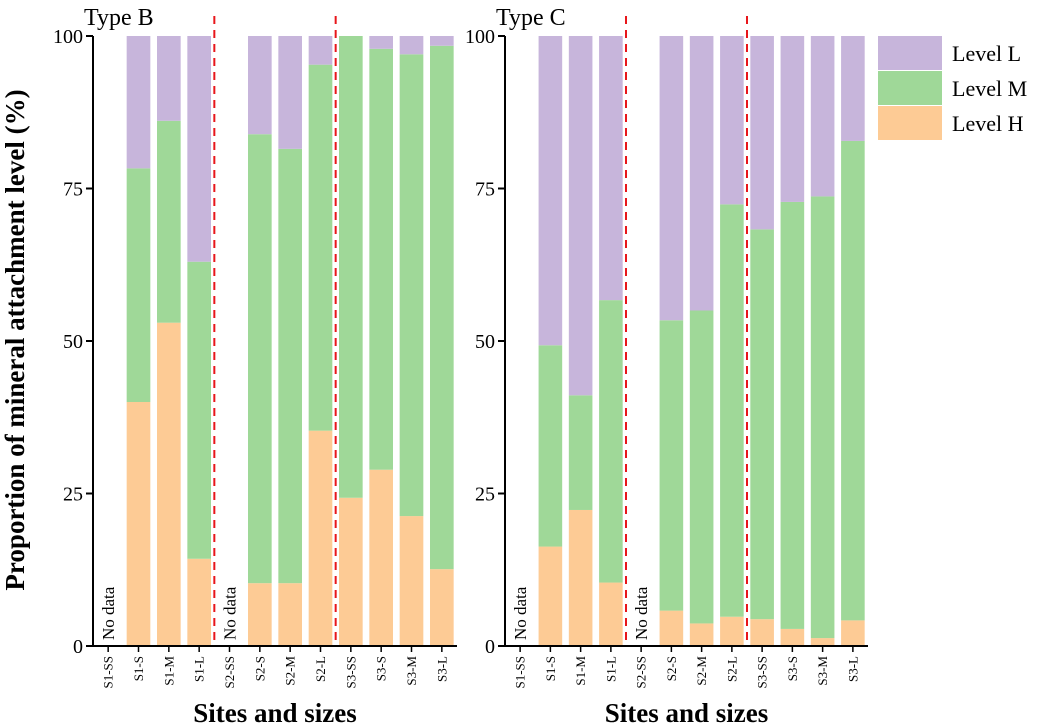 This screenshot has height=725, width=1052. What do you see at coordinates (910, 123) in the screenshot?
I see `legend-swatch-level-h` at bounding box center [910, 123].